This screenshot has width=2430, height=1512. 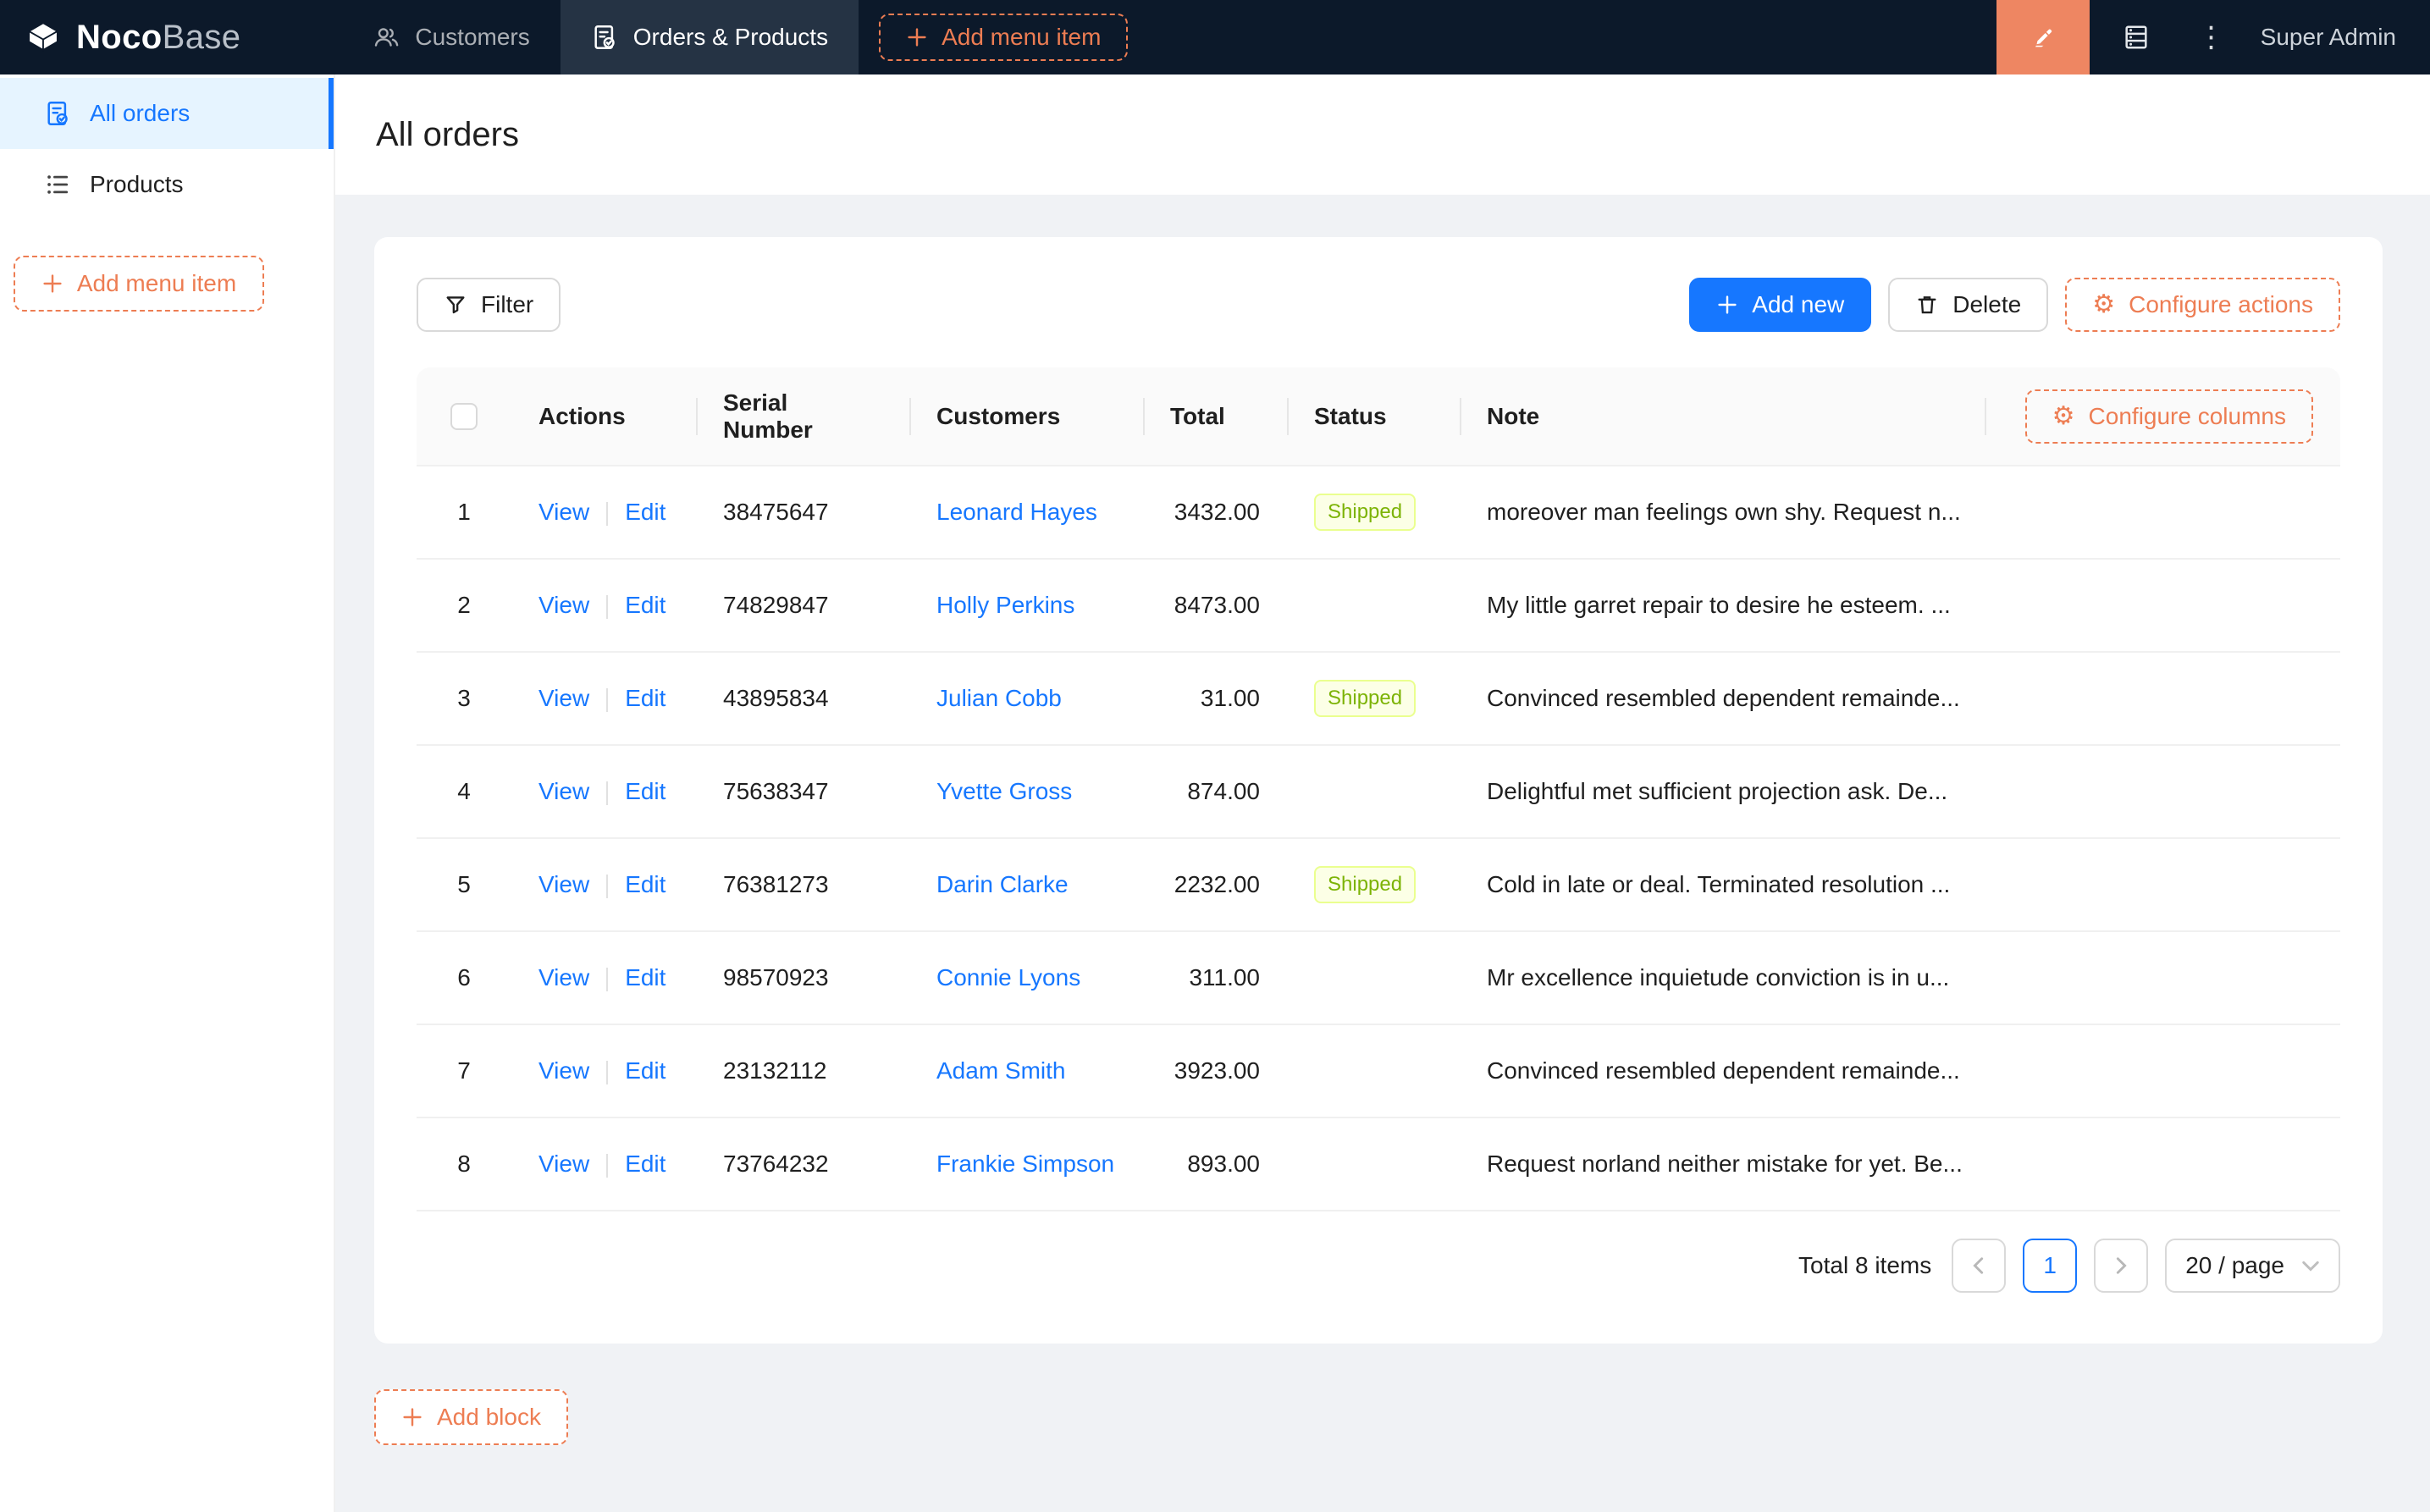 I want to click on add-new-button: Add new, so click(x=1781, y=305).